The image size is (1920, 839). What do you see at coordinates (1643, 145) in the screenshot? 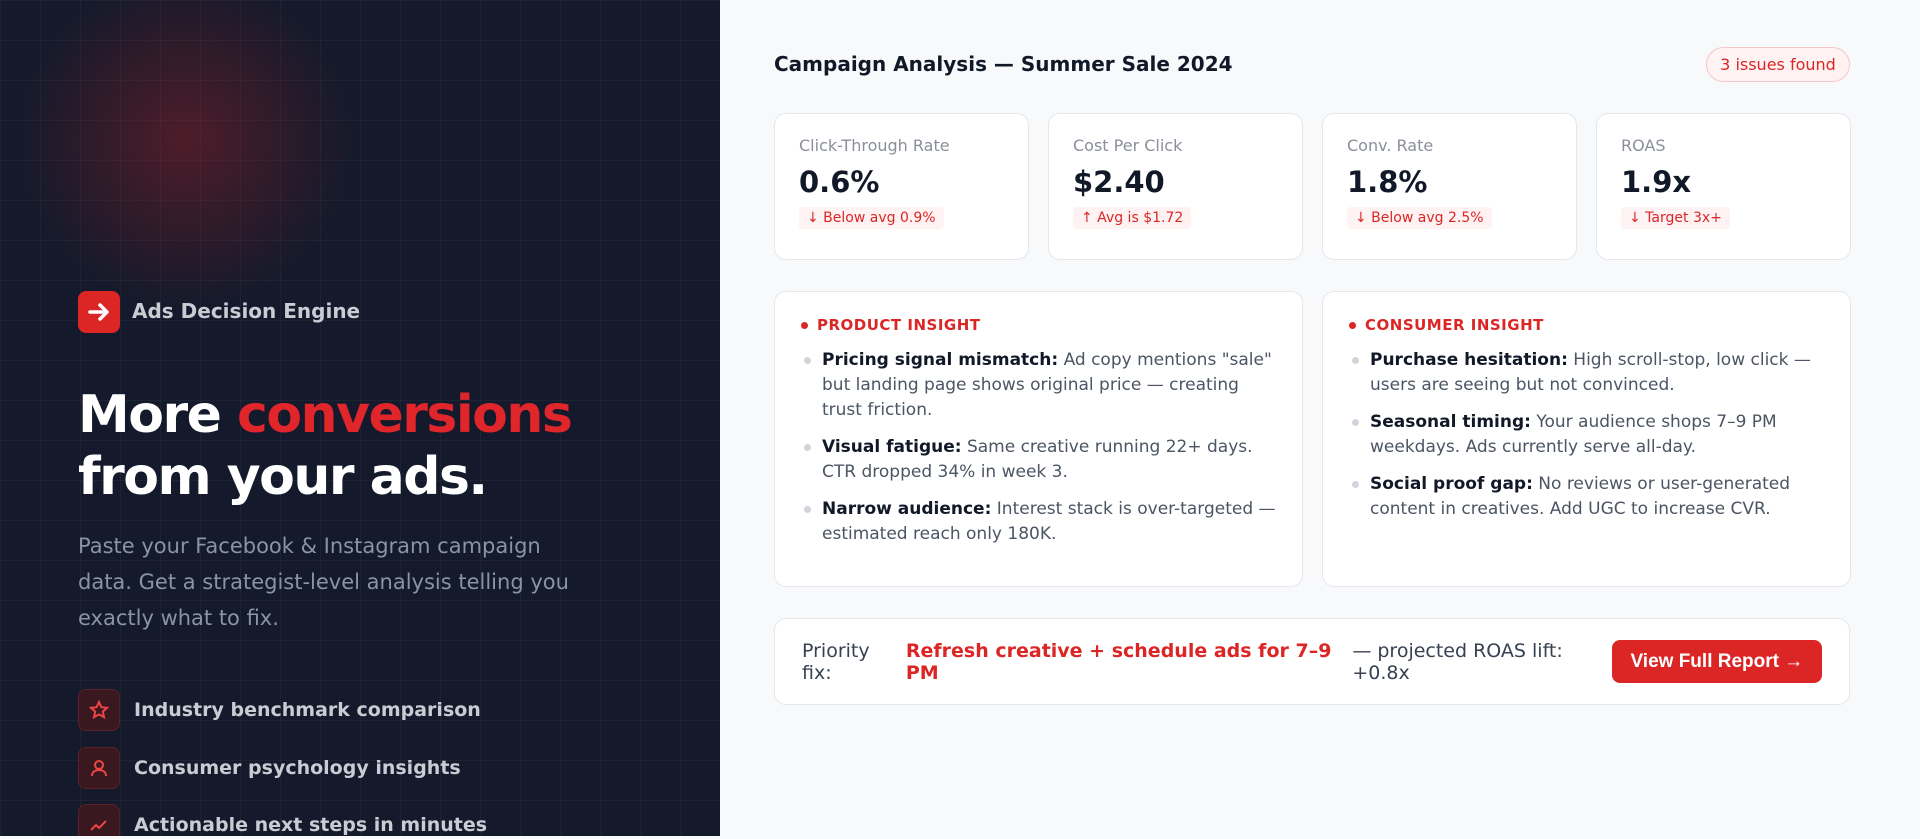
I see `metric-label: ROAS` at bounding box center [1643, 145].